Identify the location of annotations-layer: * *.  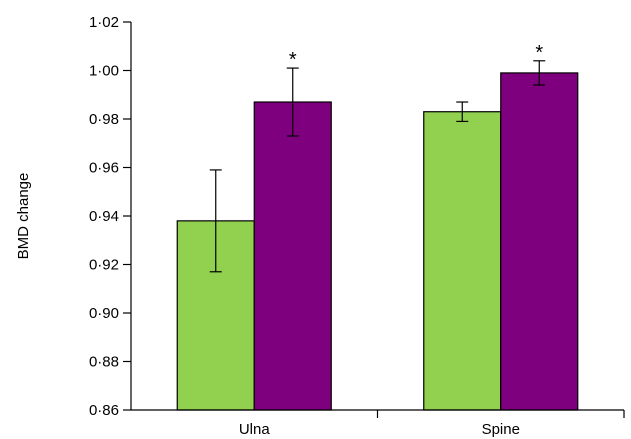
(416, 56).